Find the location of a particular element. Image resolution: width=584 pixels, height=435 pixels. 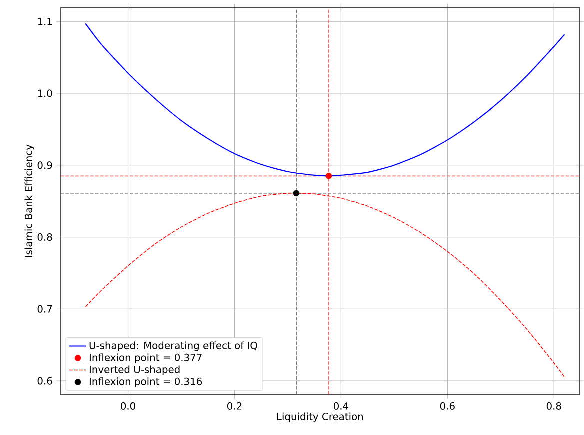

x-tick-label: 0.2 is located at coordinates (235, 406).